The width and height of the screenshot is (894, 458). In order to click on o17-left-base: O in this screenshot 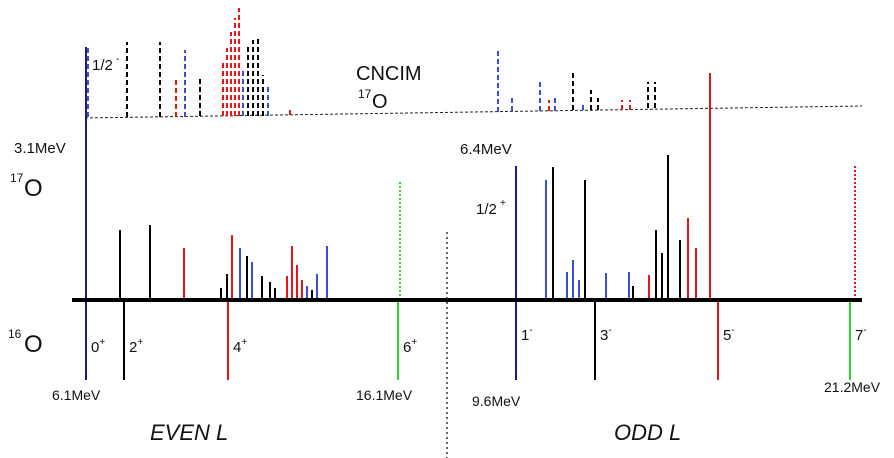, I will do `click(33, 188)`.